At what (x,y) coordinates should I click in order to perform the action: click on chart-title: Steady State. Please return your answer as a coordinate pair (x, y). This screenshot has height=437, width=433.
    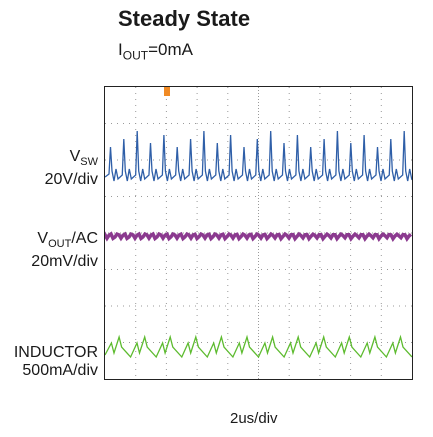
    Looking at the image, I should click on (184, 18).